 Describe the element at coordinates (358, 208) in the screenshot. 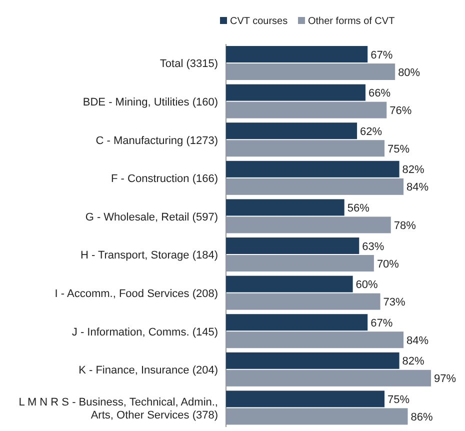

I see `data-label: 56%` at that location.